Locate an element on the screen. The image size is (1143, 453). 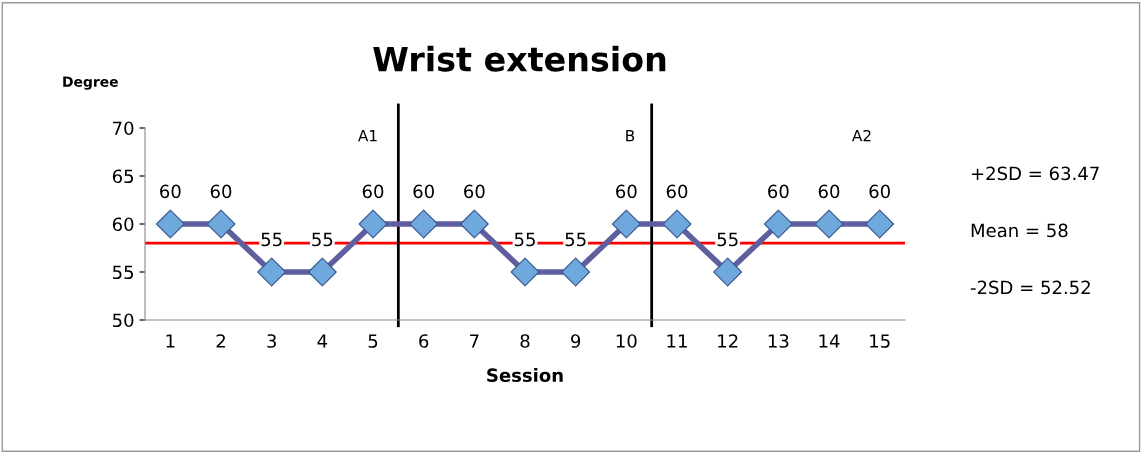
y-tick-label: 50 is located at coordinates (123, 320).